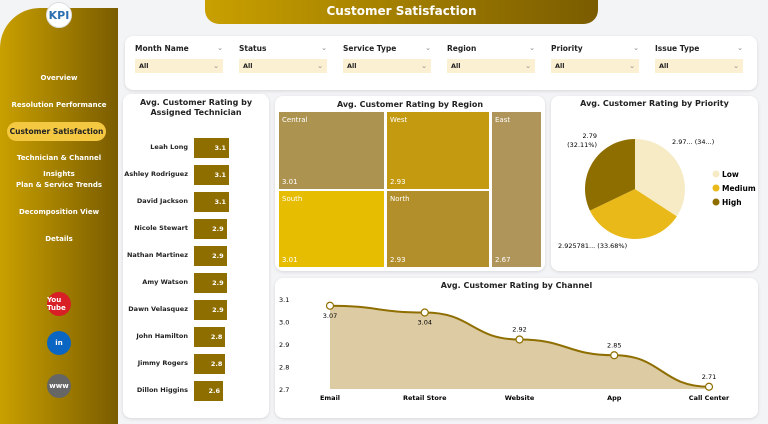 The height and width of the screenshot is (424, 768). I want to click on filter-region: Region ⌄ All ⌄, so click(491, 58).